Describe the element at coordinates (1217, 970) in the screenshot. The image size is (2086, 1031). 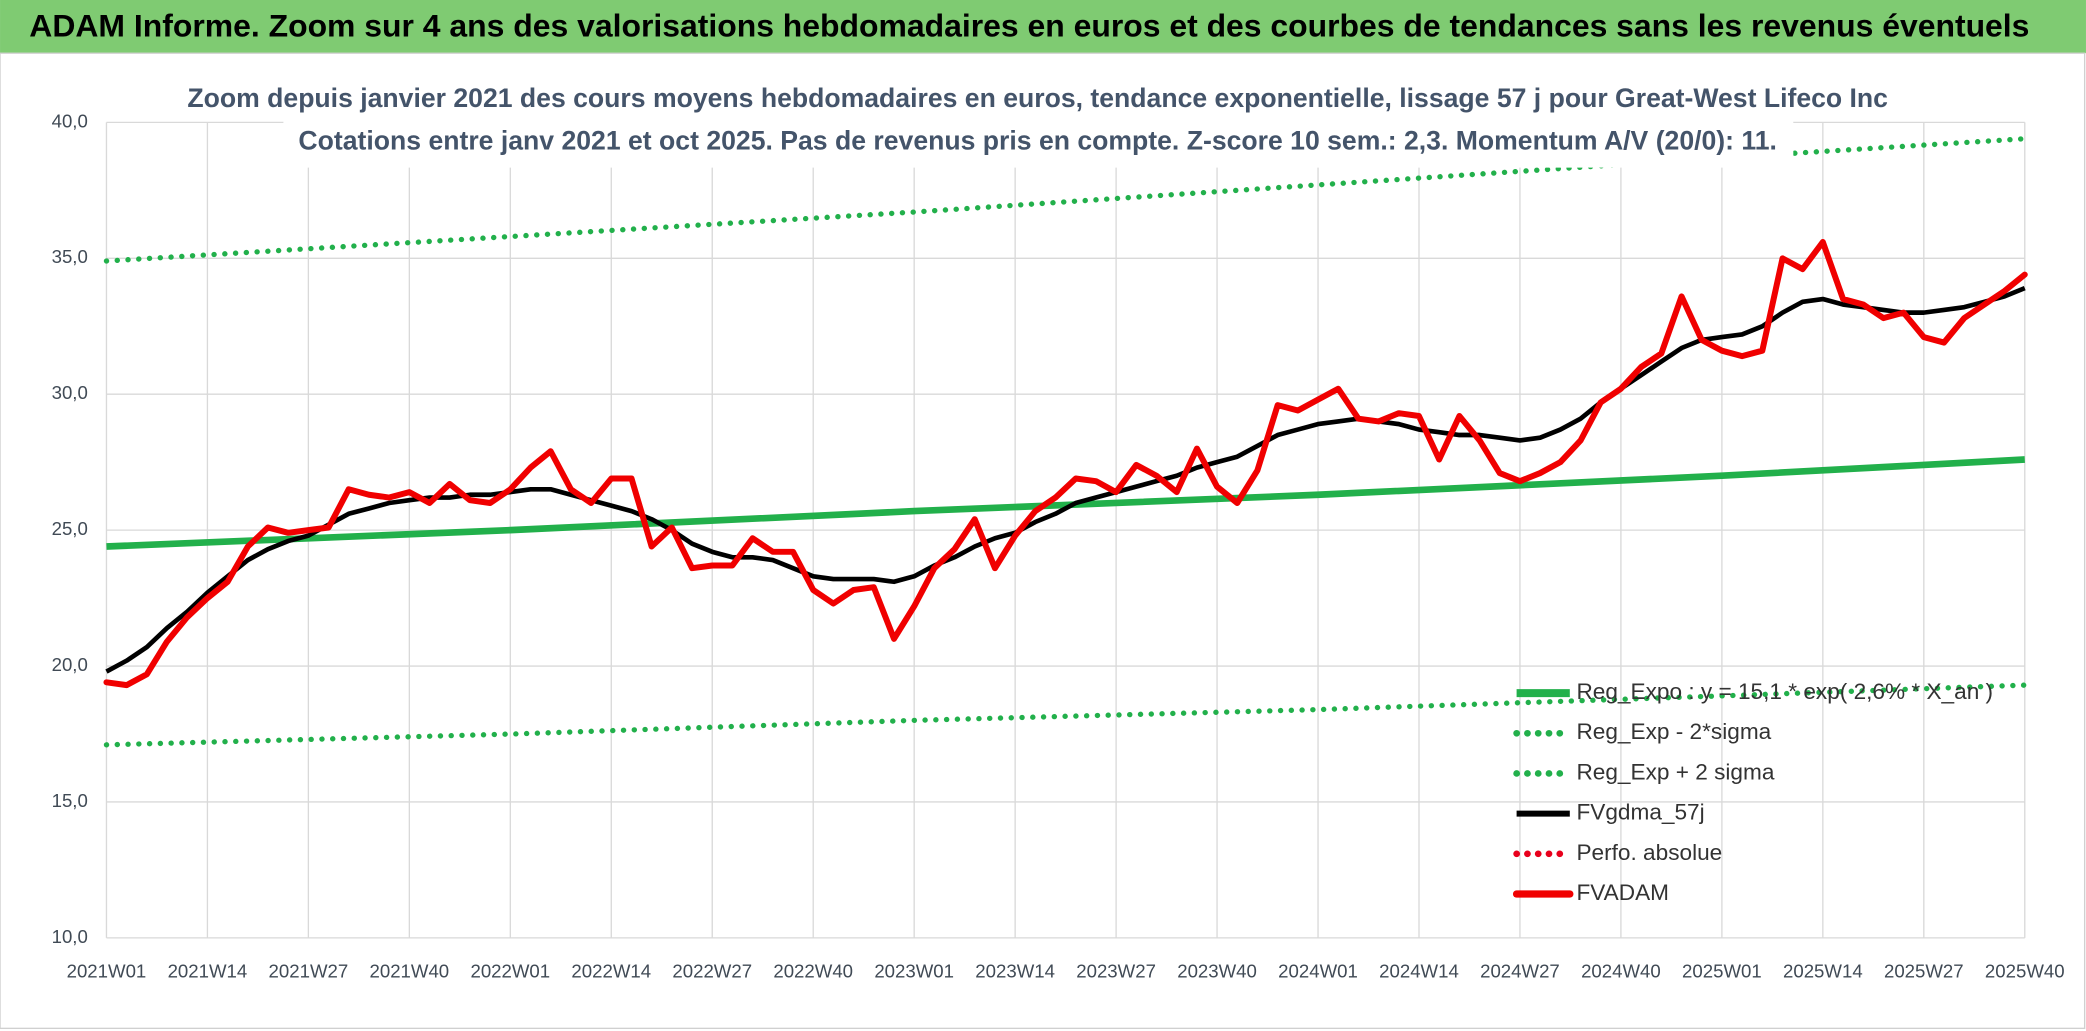
I see `x-tick-label: 2023W40` at that location.